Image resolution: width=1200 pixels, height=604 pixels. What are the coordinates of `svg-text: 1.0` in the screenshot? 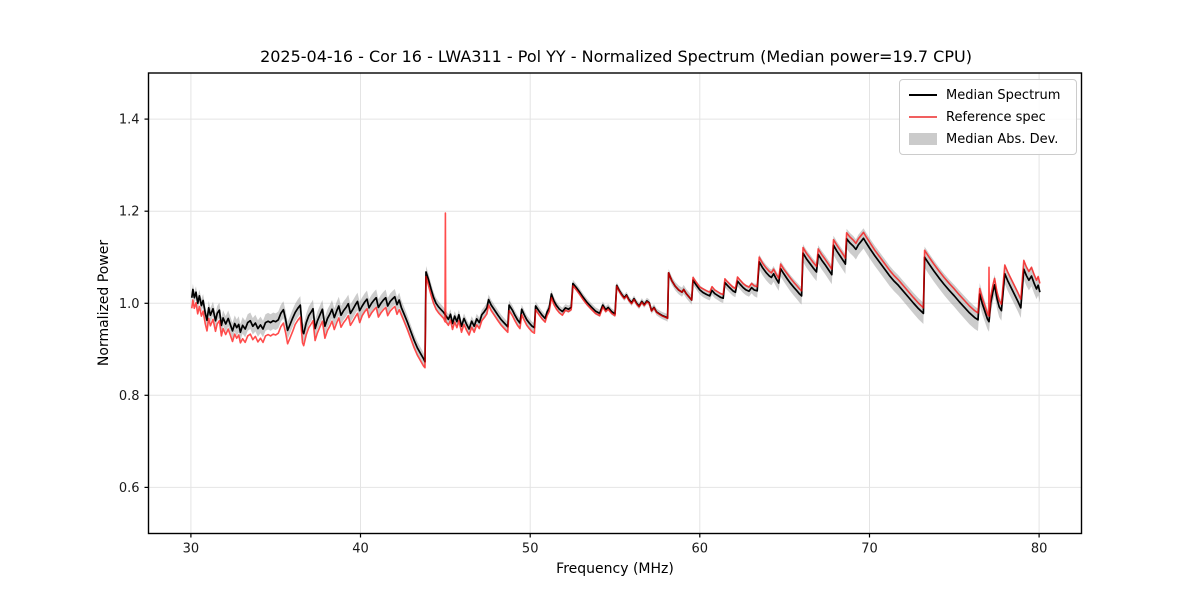 It's located at (129, 304).